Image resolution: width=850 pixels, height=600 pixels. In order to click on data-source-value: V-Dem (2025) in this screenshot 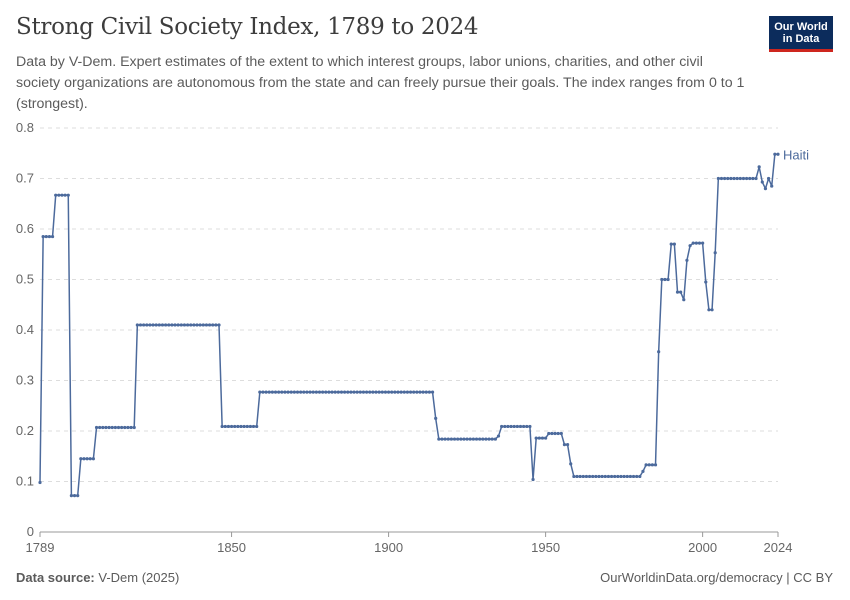, I will do `click(137, 577)`.